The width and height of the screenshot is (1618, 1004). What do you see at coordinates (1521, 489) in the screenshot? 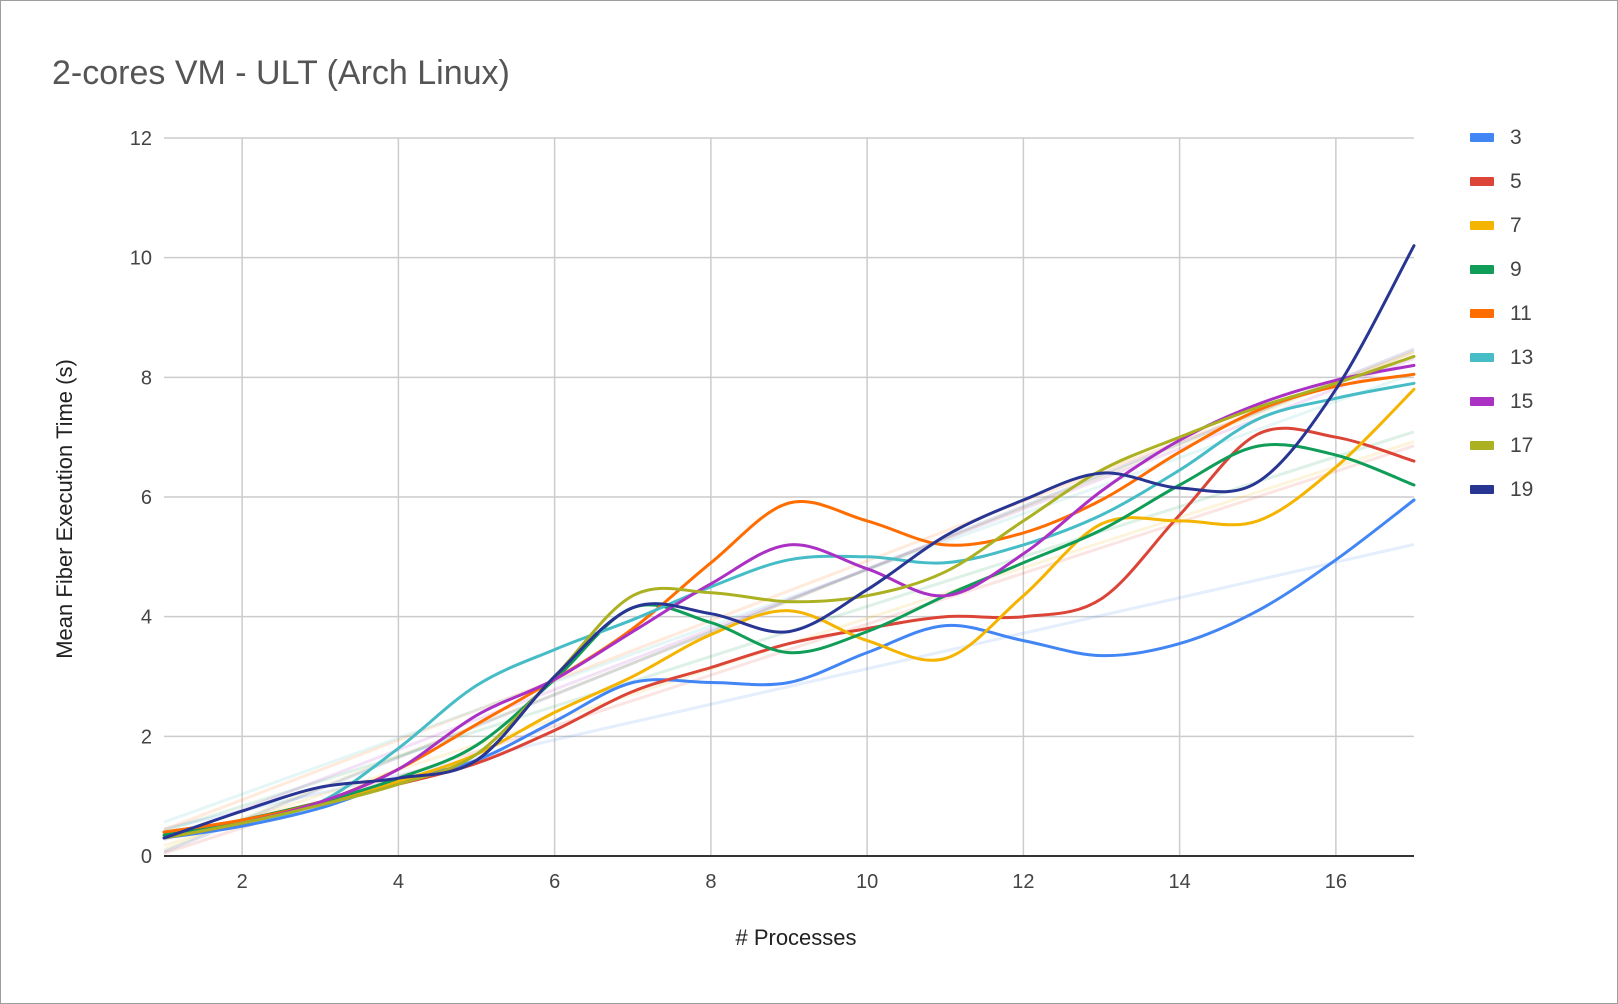
I see `legend-label-19: 19` at bounding box center [1521, 489].